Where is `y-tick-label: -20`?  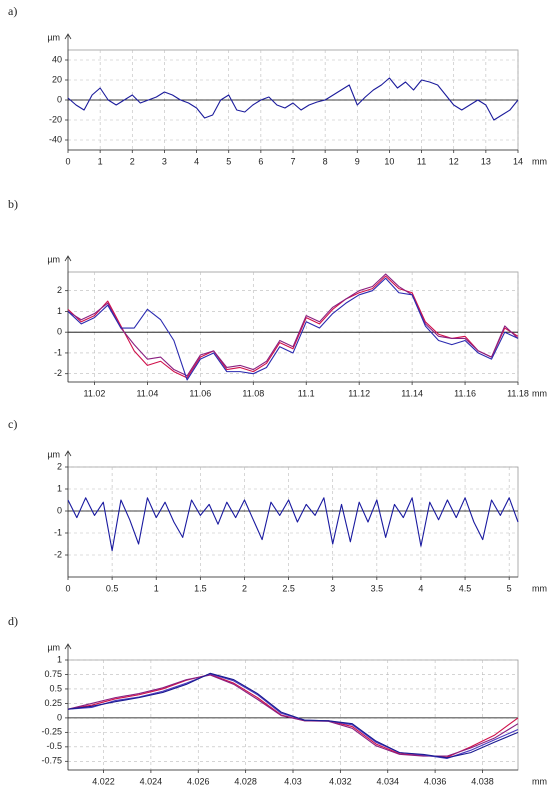 y-tick-label: -20 is located at coordinates (55, 119).